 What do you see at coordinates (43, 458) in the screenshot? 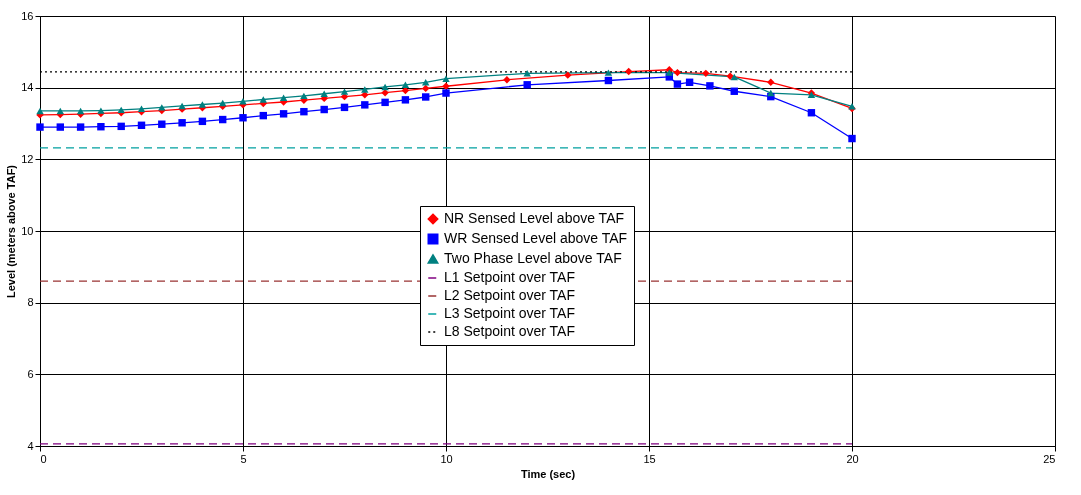
I see `x-tick-label: 0` at bounding box center [43, 458].